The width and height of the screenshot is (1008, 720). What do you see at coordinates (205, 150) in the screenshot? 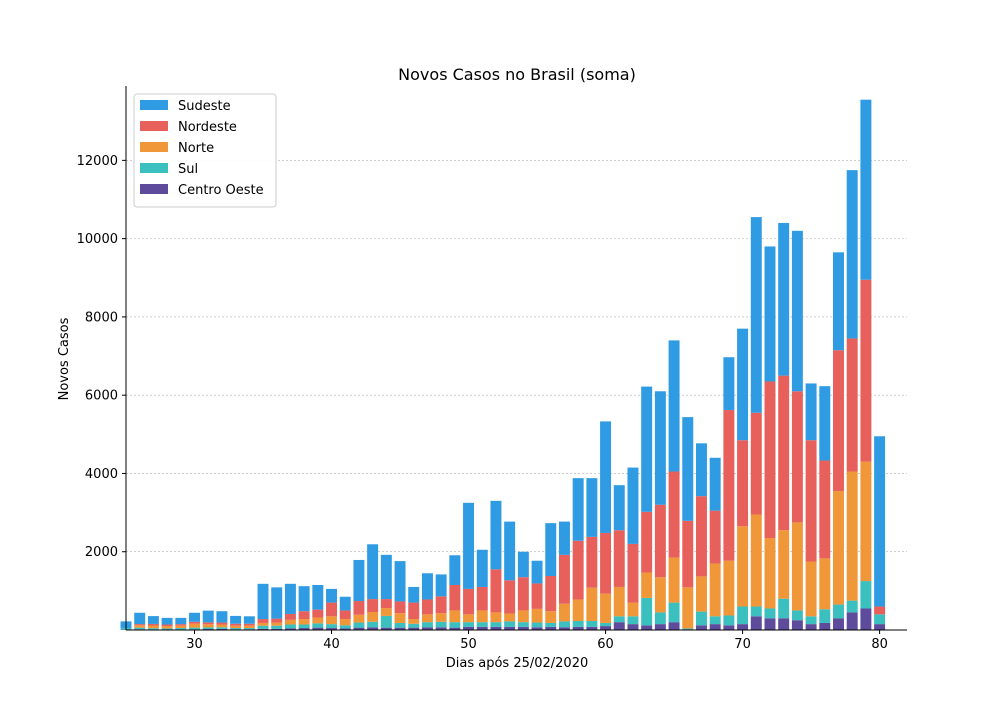
I see `legend-box` at bounding box center [205, 150].